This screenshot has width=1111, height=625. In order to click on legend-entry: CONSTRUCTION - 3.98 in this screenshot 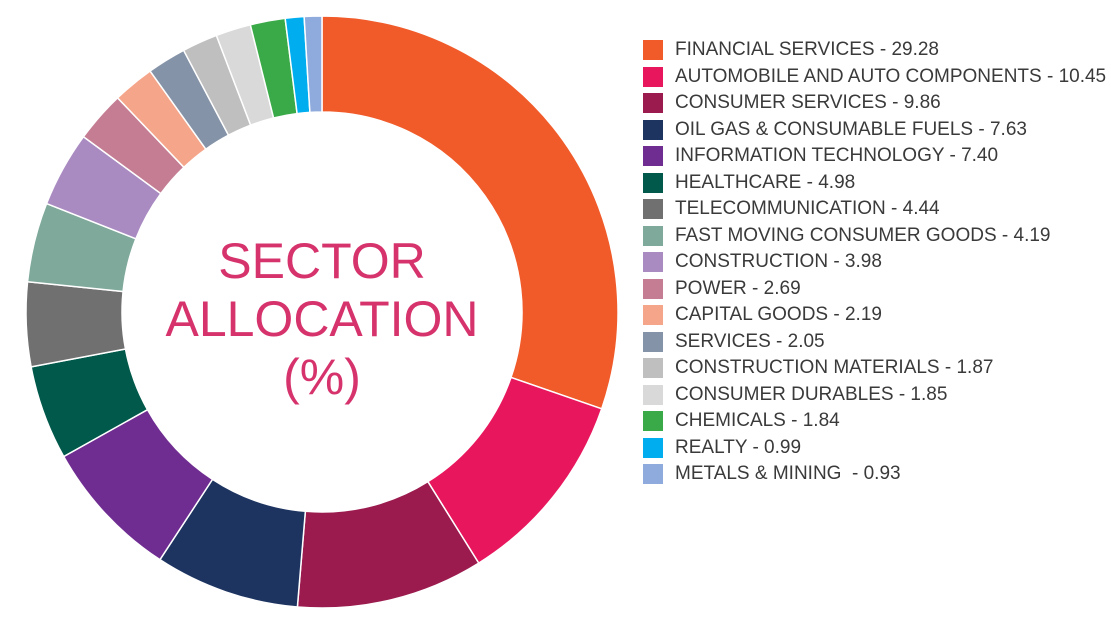, I will do `click(877, 262)`.